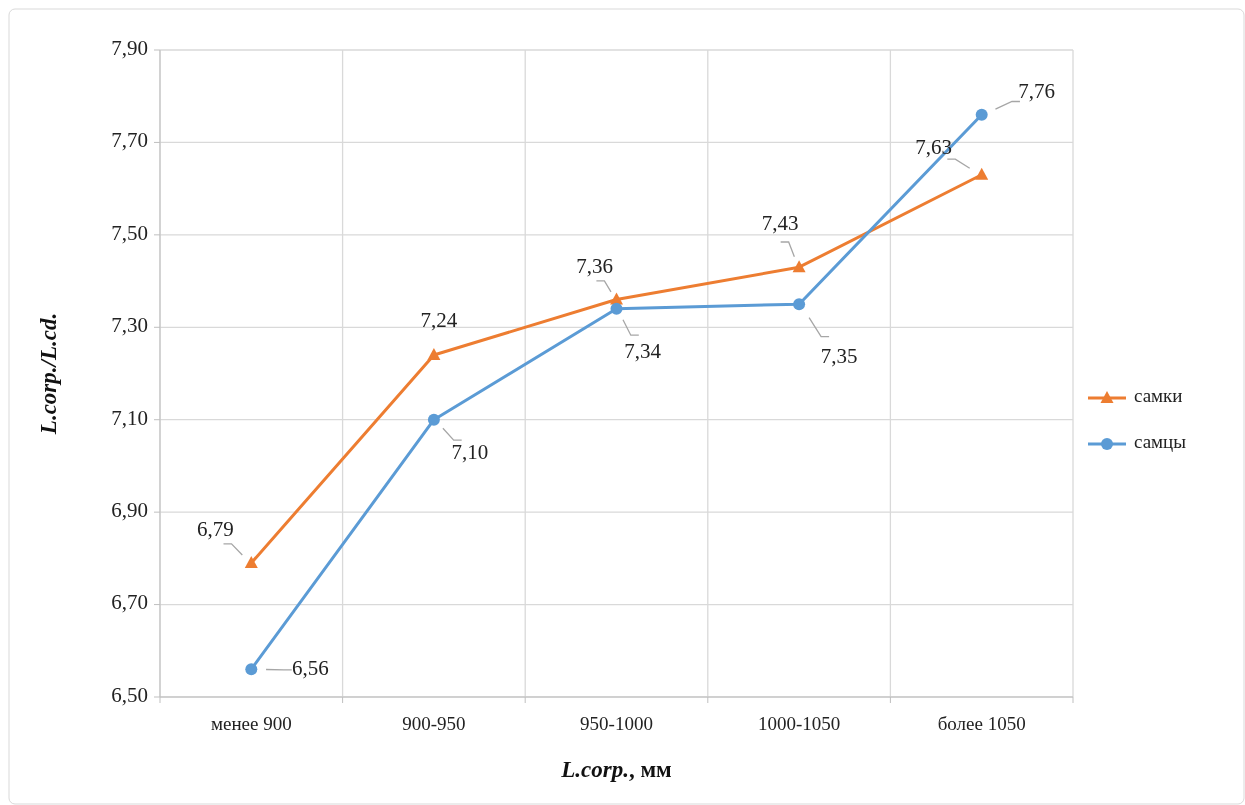 Image resolution: width=1245 pixels, height=805 pixels. I want to click on data-label: 7,24, so click(439, 319).